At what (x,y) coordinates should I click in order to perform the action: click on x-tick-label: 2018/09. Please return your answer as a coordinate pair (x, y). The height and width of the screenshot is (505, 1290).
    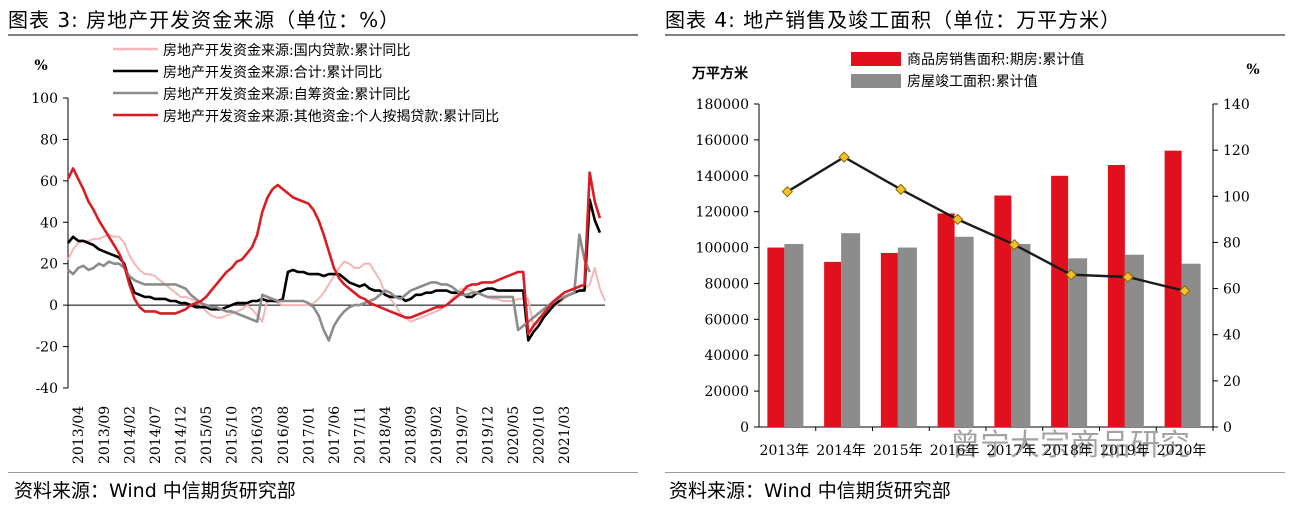
    Looking at the image, I should click on (412, 435).